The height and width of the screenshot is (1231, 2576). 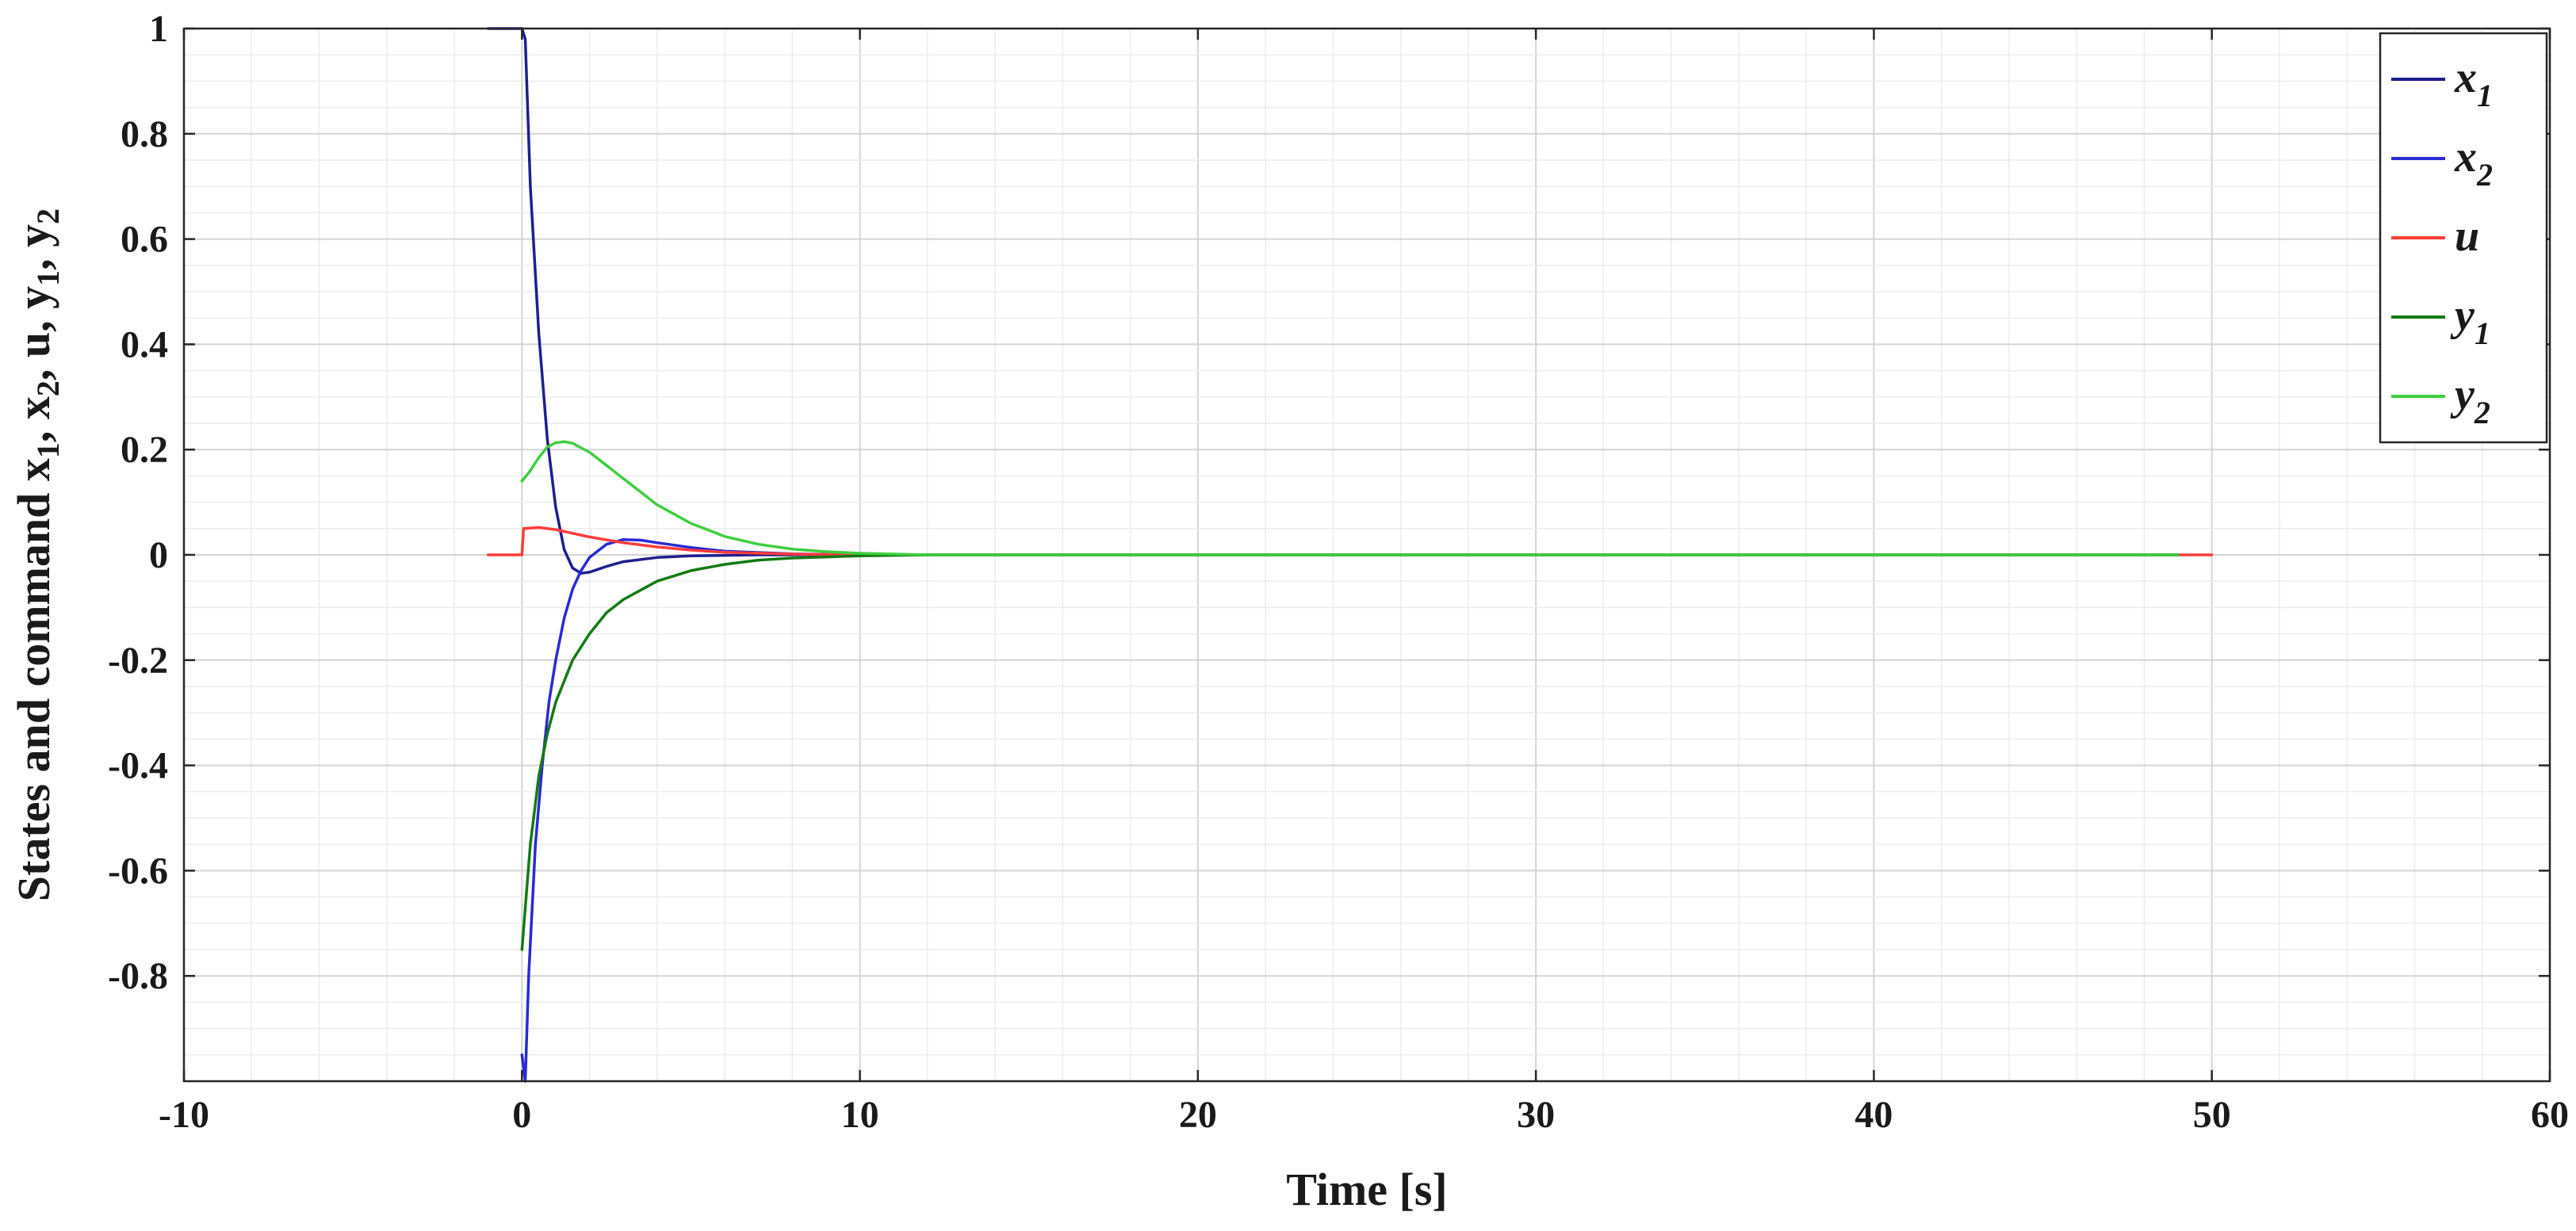 I want to click on y-axis-label-text: , x, so click(x=33, y=419).